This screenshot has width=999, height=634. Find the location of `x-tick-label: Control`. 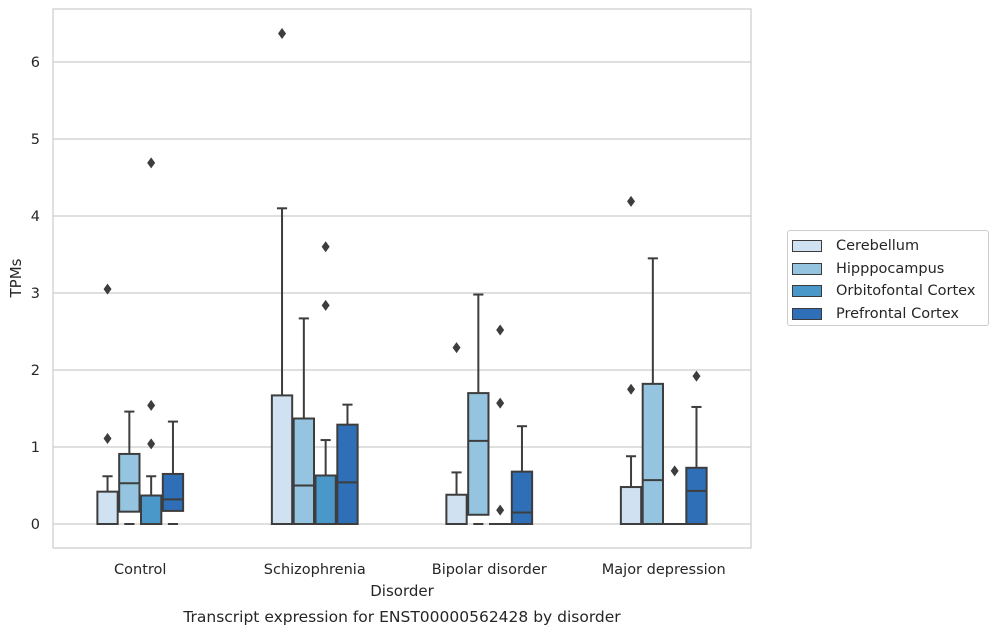

x-tick-label: Control is located at coordinates (140, 570).